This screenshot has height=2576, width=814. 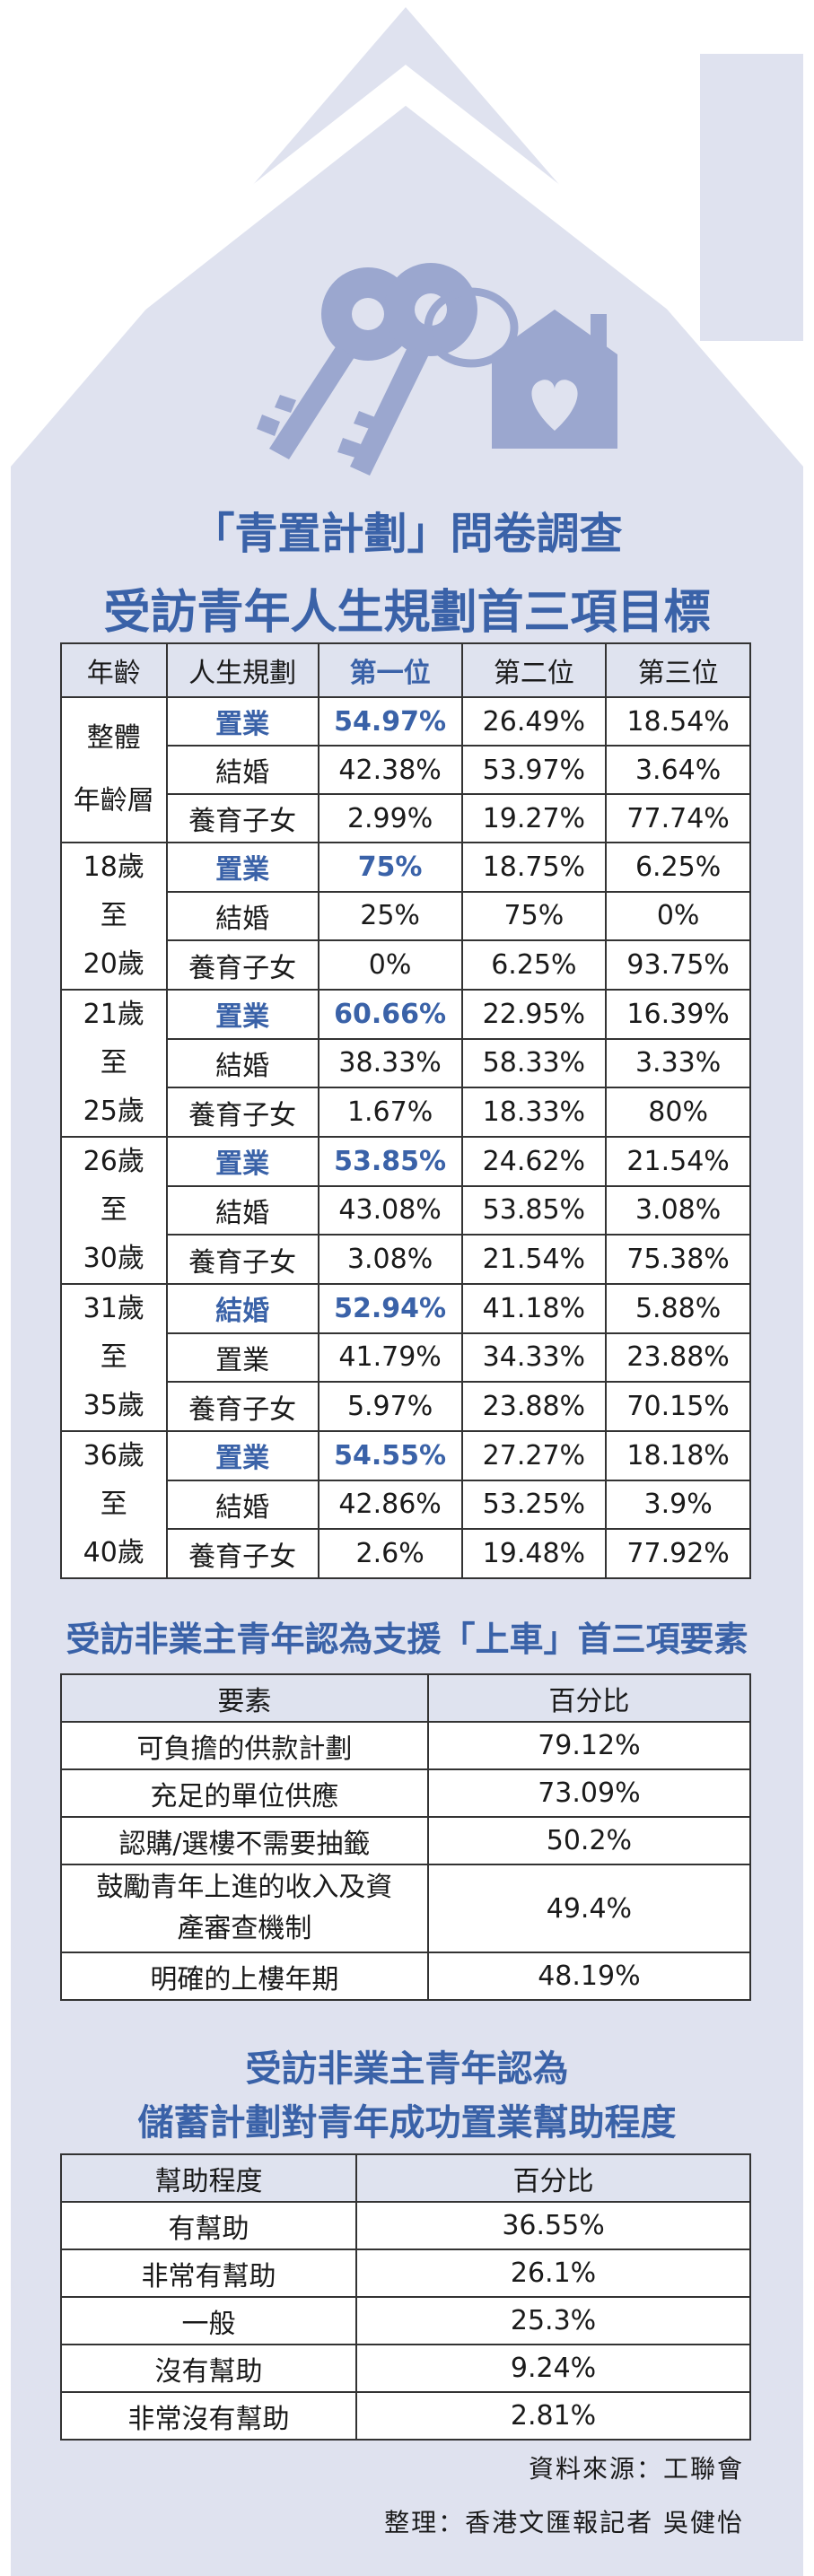 What do you see at coordinates (534, 1259) in the screenshot?
I see `second-rank-cell: 21.54%` at bounding box center [534, 1259].